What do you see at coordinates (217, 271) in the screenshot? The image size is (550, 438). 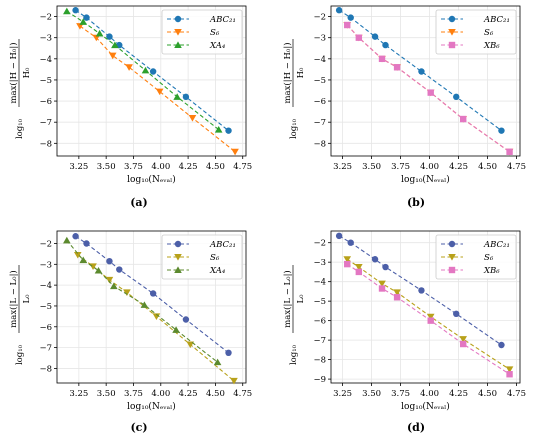 I see `legend-label: XA₄` at bounding box center [217, 271].